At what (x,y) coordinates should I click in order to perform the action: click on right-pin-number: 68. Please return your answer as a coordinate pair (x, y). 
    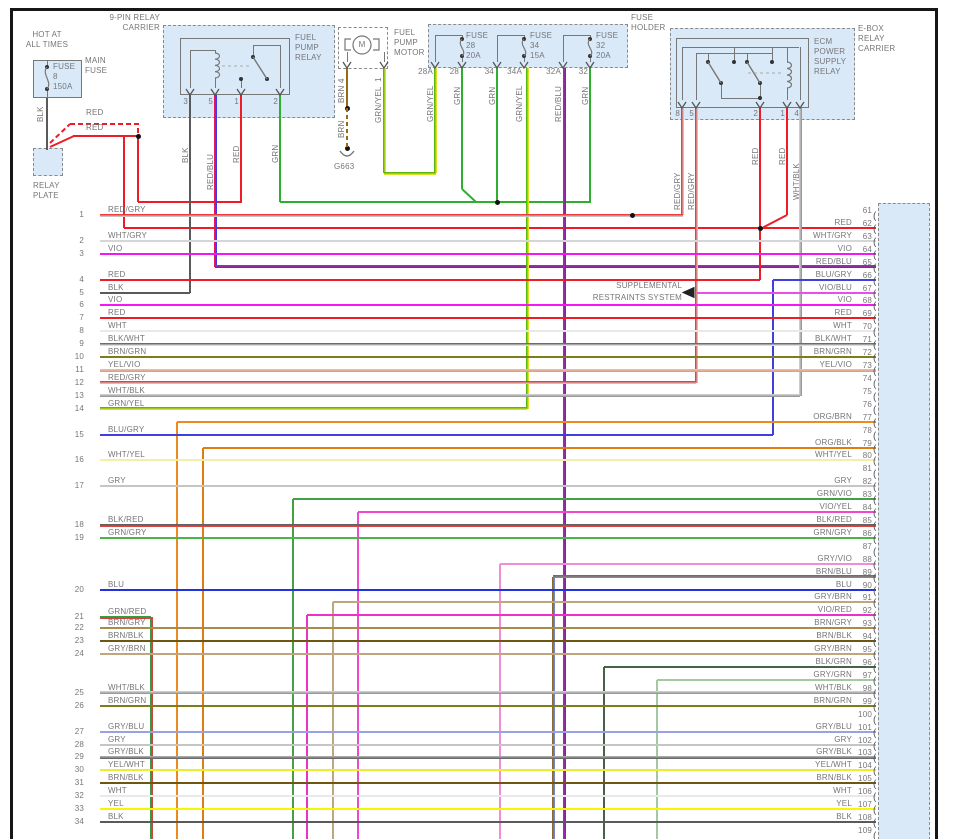
    Looking at the image, I should click on (867, 301).